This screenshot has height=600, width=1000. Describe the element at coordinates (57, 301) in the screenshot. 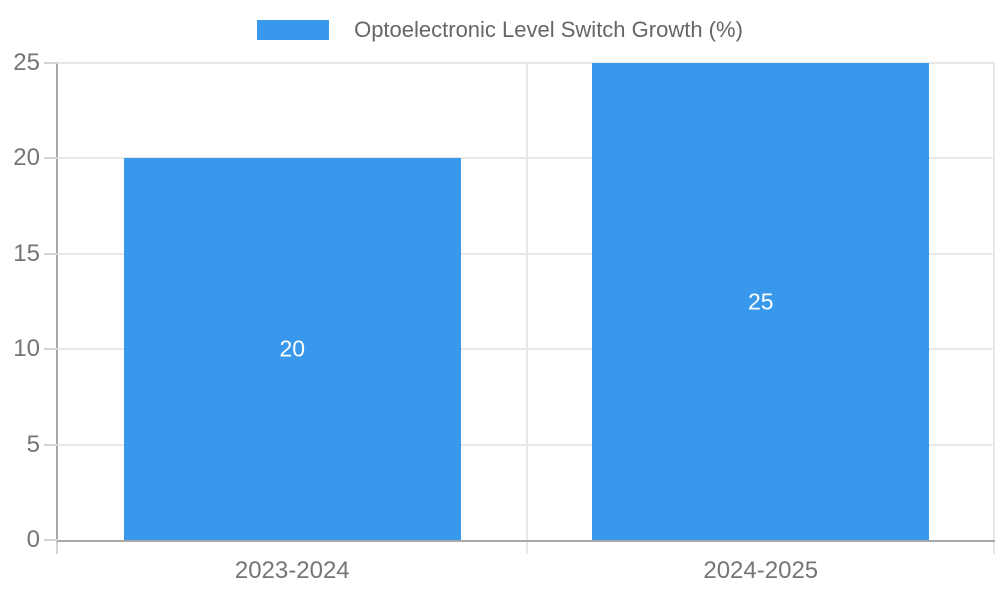

I see `y-axis-line` at that location.